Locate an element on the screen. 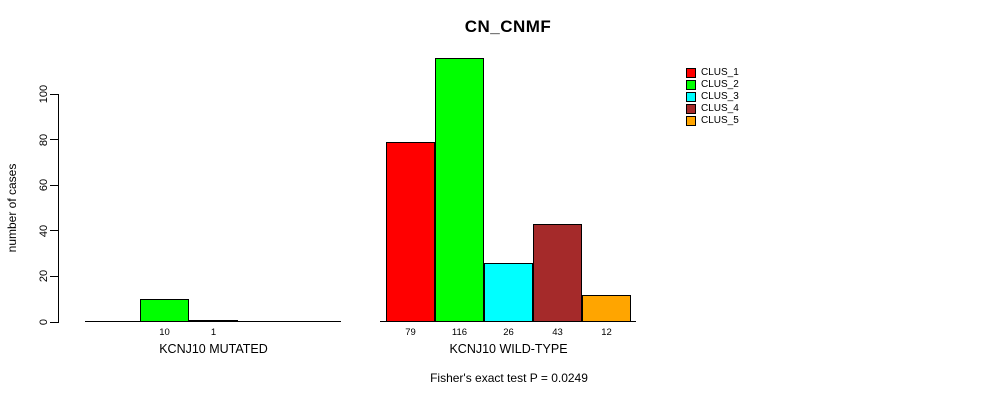  legend-label: CLUS_5 is located at coordinates (720, 120).